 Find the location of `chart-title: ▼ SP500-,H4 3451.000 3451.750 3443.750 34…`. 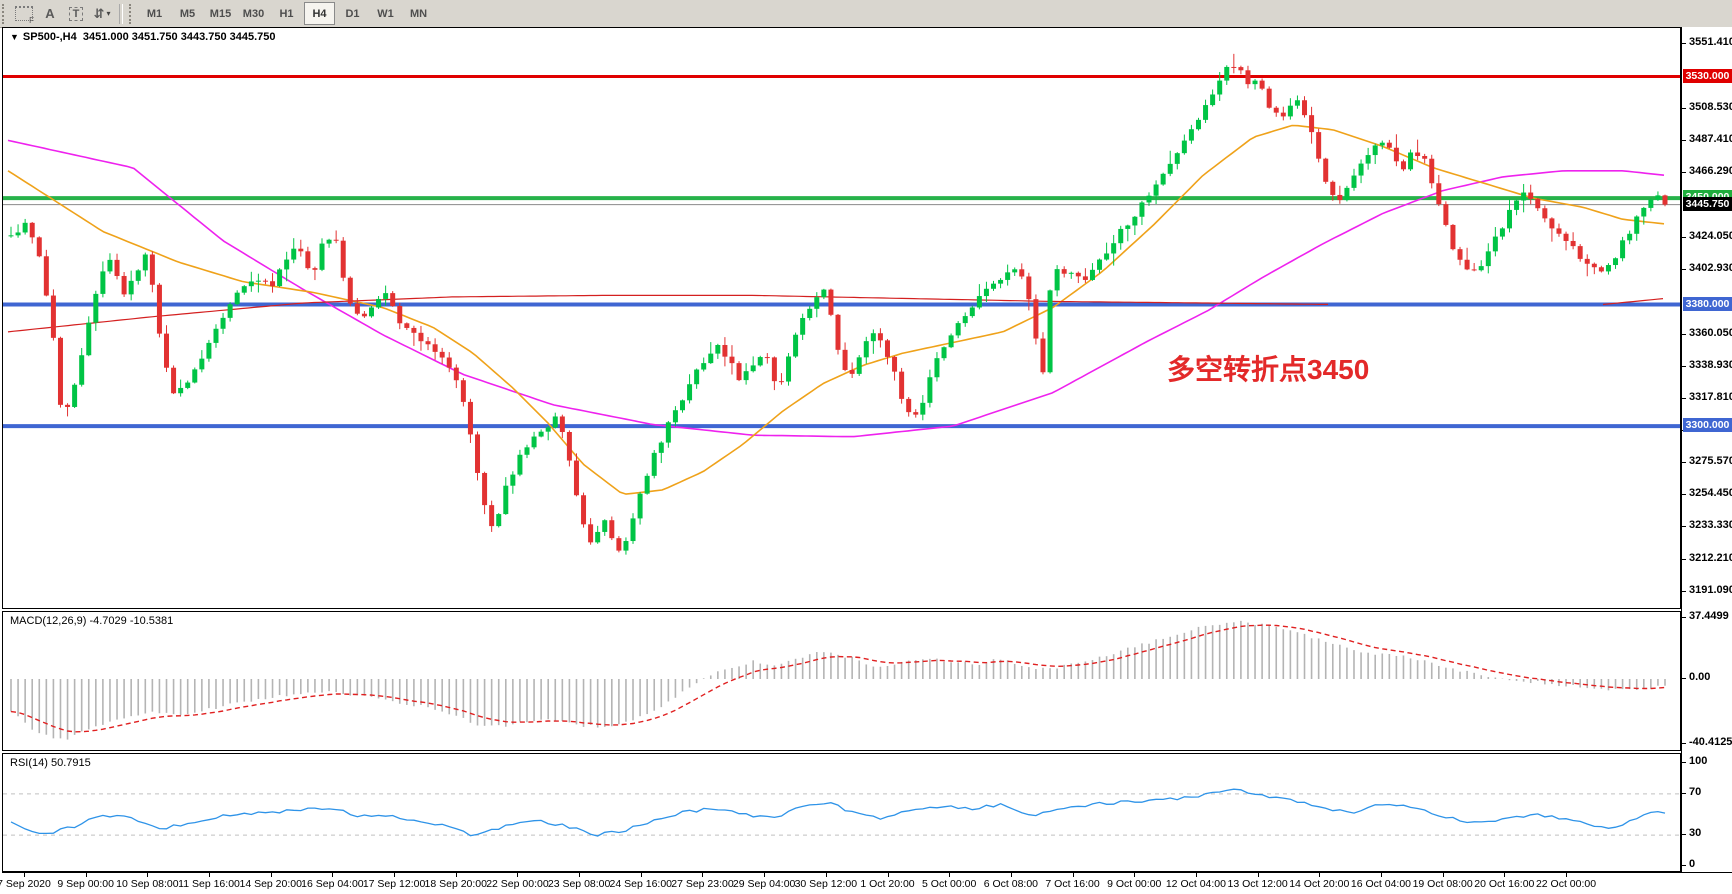

chart-title: ▼ SP500-,H4 3451.000 3451.750 3443.750 34… is located at coordinates (143, 37).